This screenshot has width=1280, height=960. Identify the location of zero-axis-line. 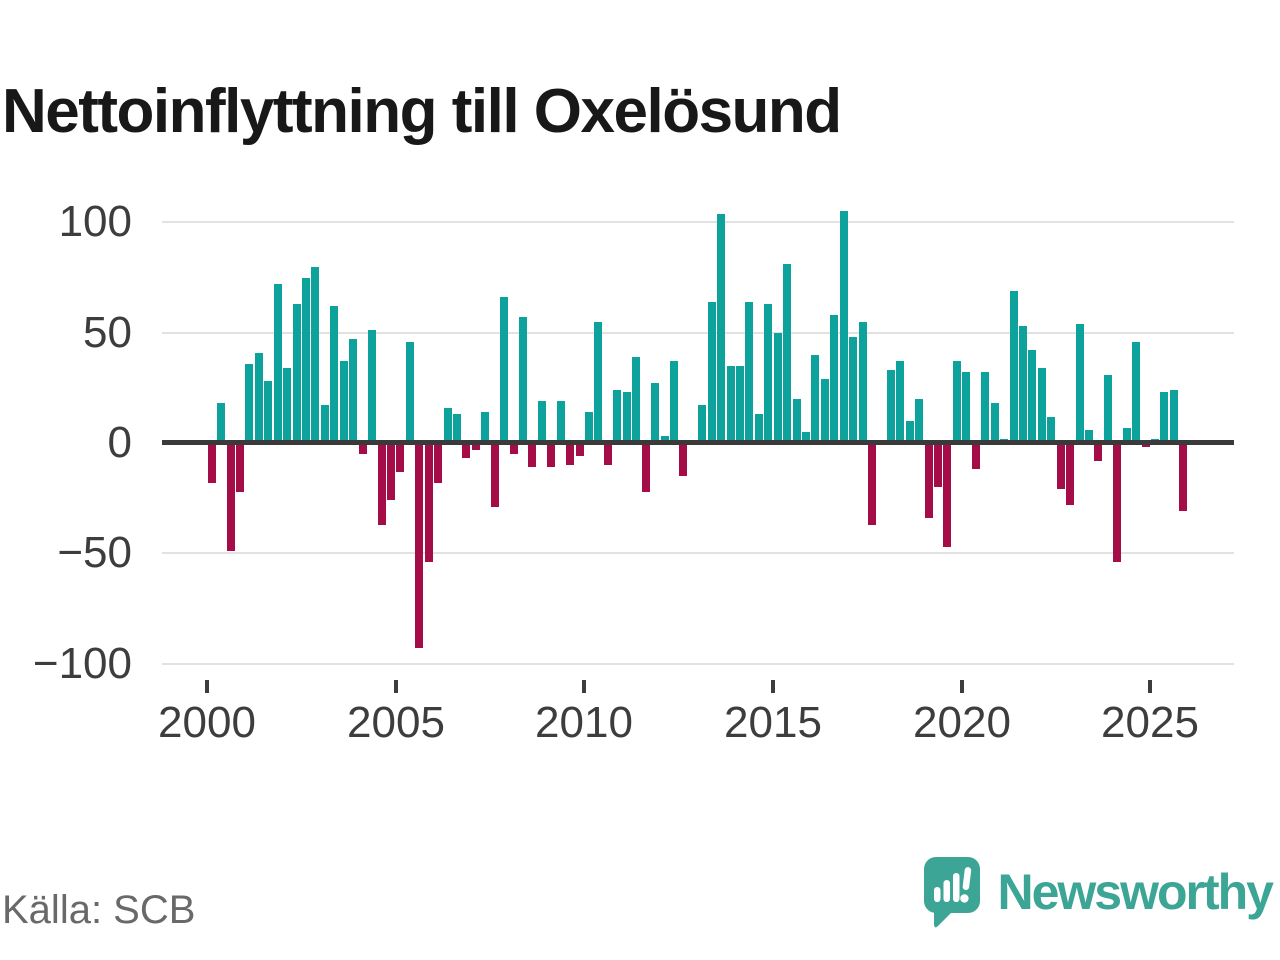
(698, 442).